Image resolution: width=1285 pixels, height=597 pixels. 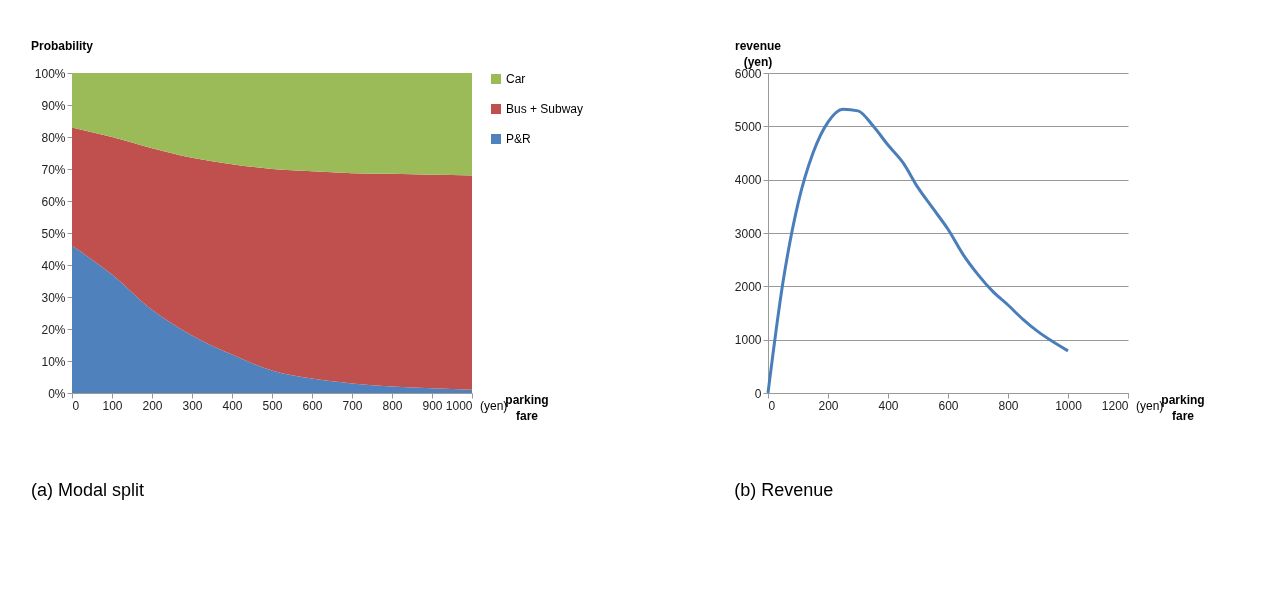 I want to click on y-tick-label: 20%, so click(x=53, y=329).